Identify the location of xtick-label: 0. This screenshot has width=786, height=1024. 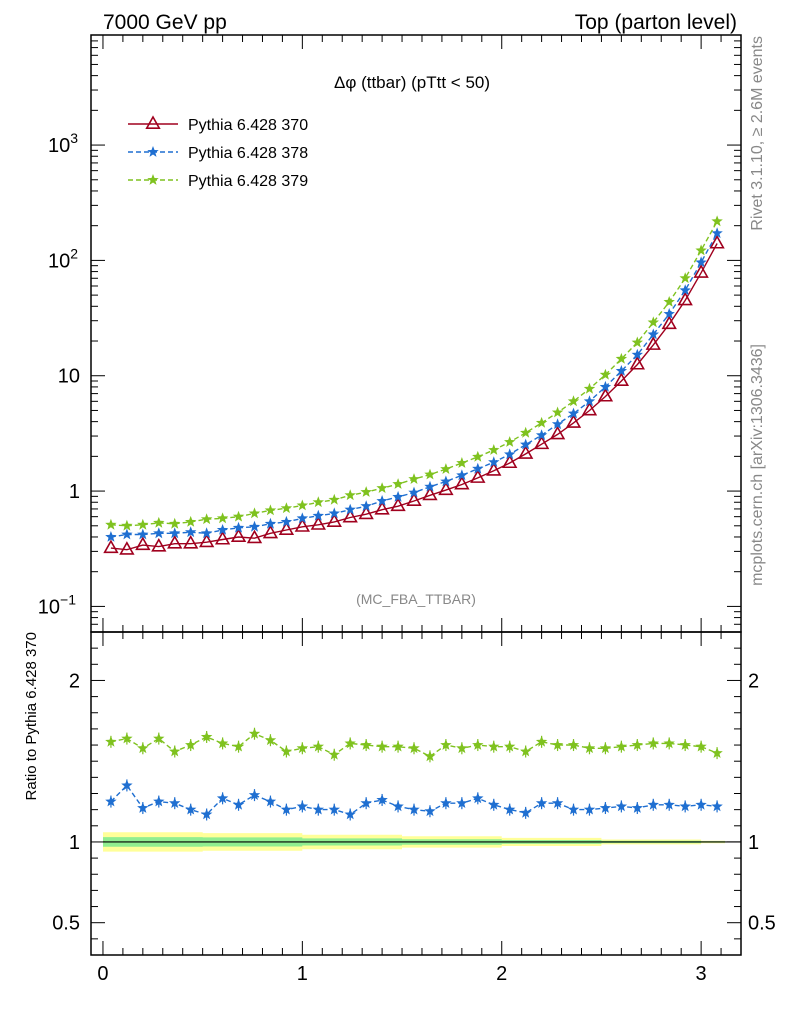
(102, 974).